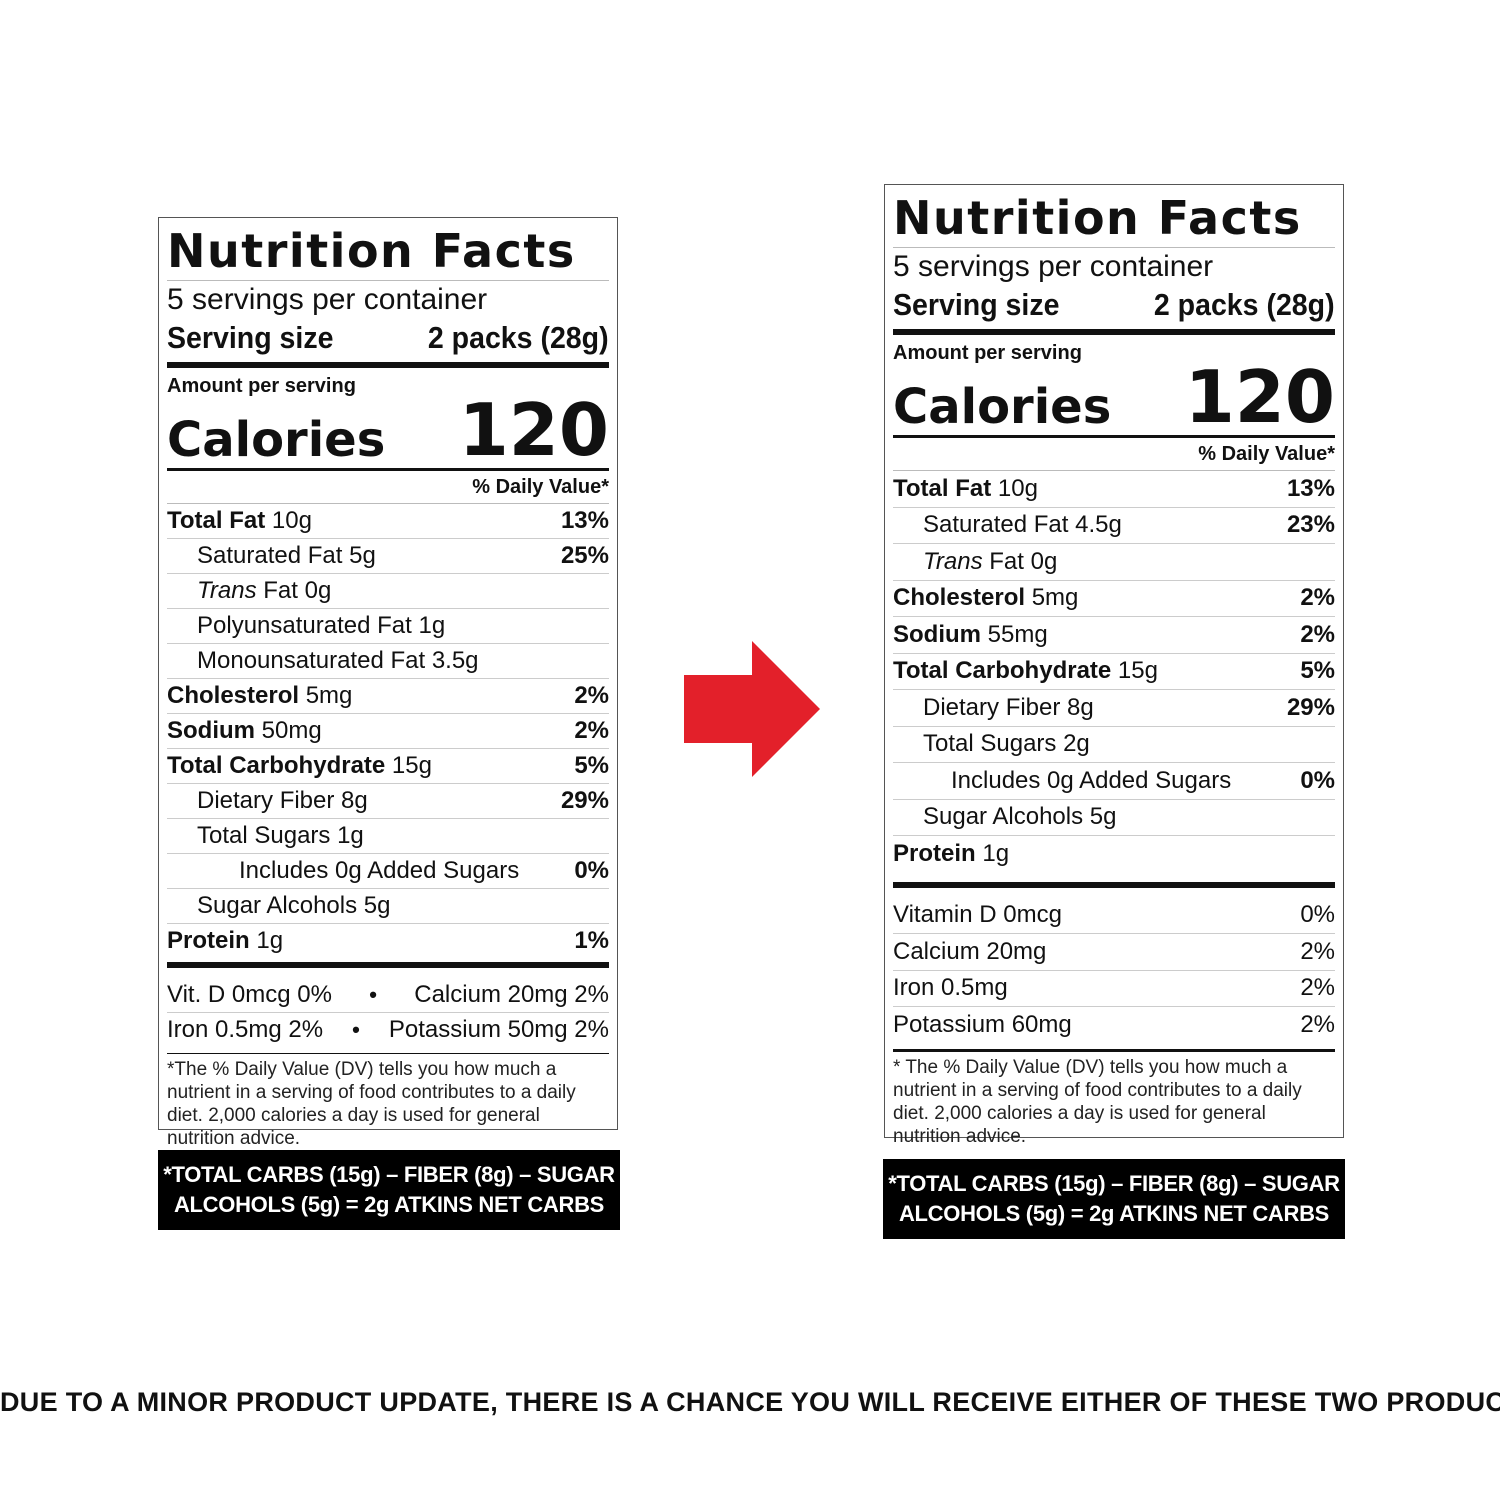  What do you see at coordinates (388, 837) in the screenshot?
I see `nutrient-row-total-sugars: Total Sugars 1g` at bounding box center [388, 837].